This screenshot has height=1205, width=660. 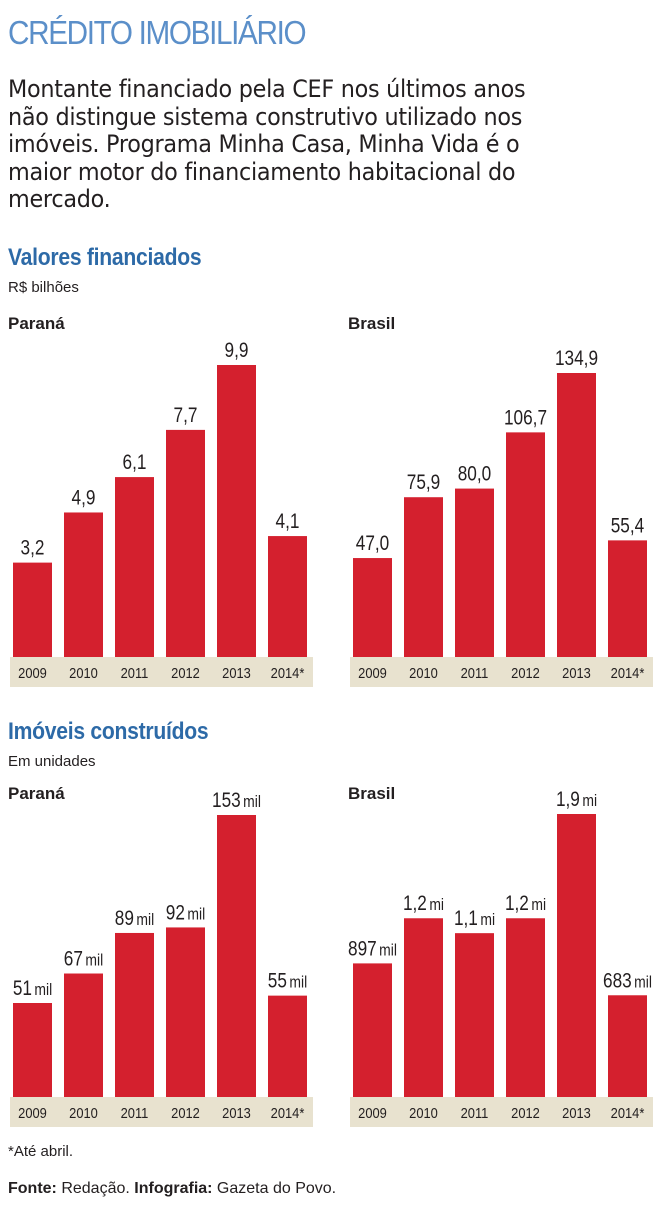 I want to click on section-title-valores: Valores financiados, so click(x=105, y=257).